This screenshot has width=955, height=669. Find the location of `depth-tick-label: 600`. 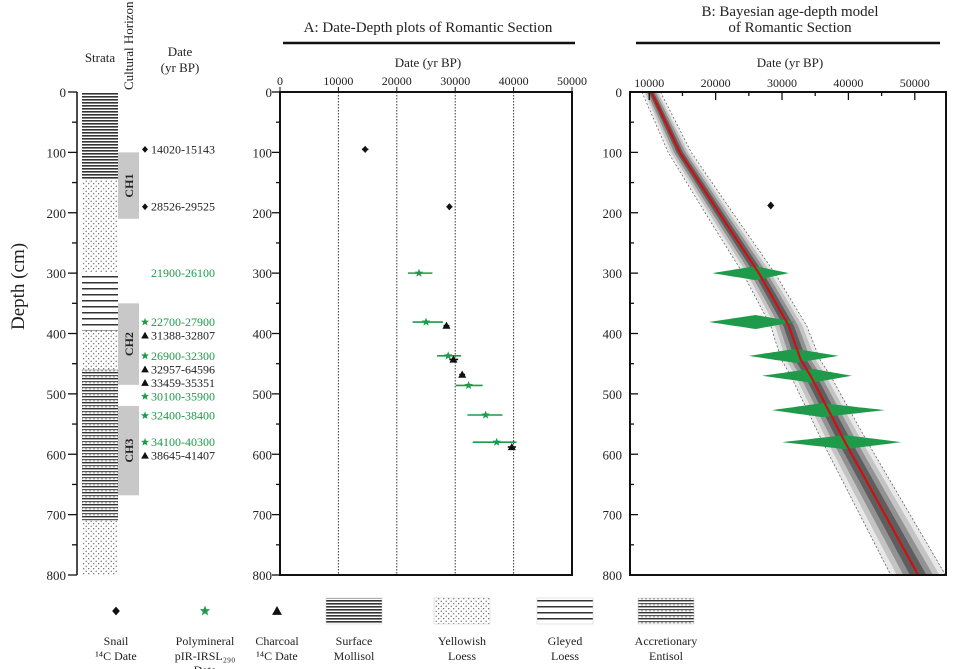

depth-tick-label: 600 is located at coordinates (57, 454).